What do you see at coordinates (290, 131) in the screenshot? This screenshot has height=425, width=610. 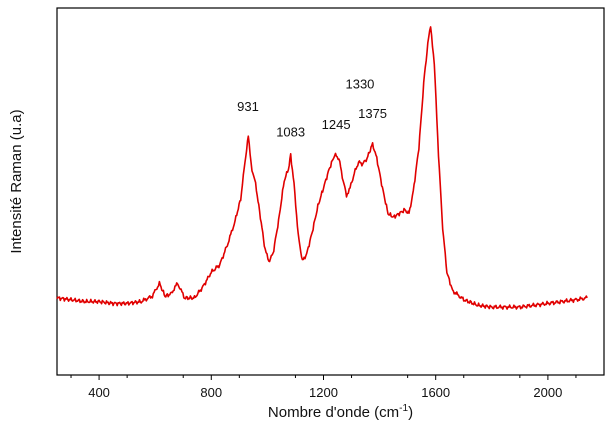 I see `peak-label-1083: 1083` at bounding box center [290, 131].